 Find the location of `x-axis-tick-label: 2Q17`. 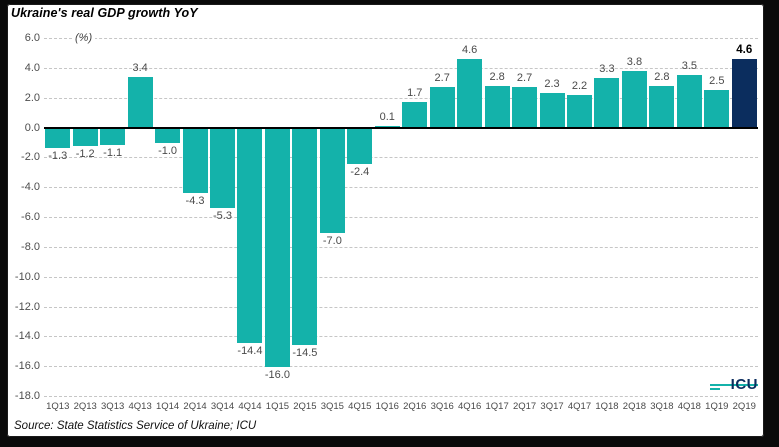

x-axis-tick-label: 2Q17 is located at coordinates (524, 406).